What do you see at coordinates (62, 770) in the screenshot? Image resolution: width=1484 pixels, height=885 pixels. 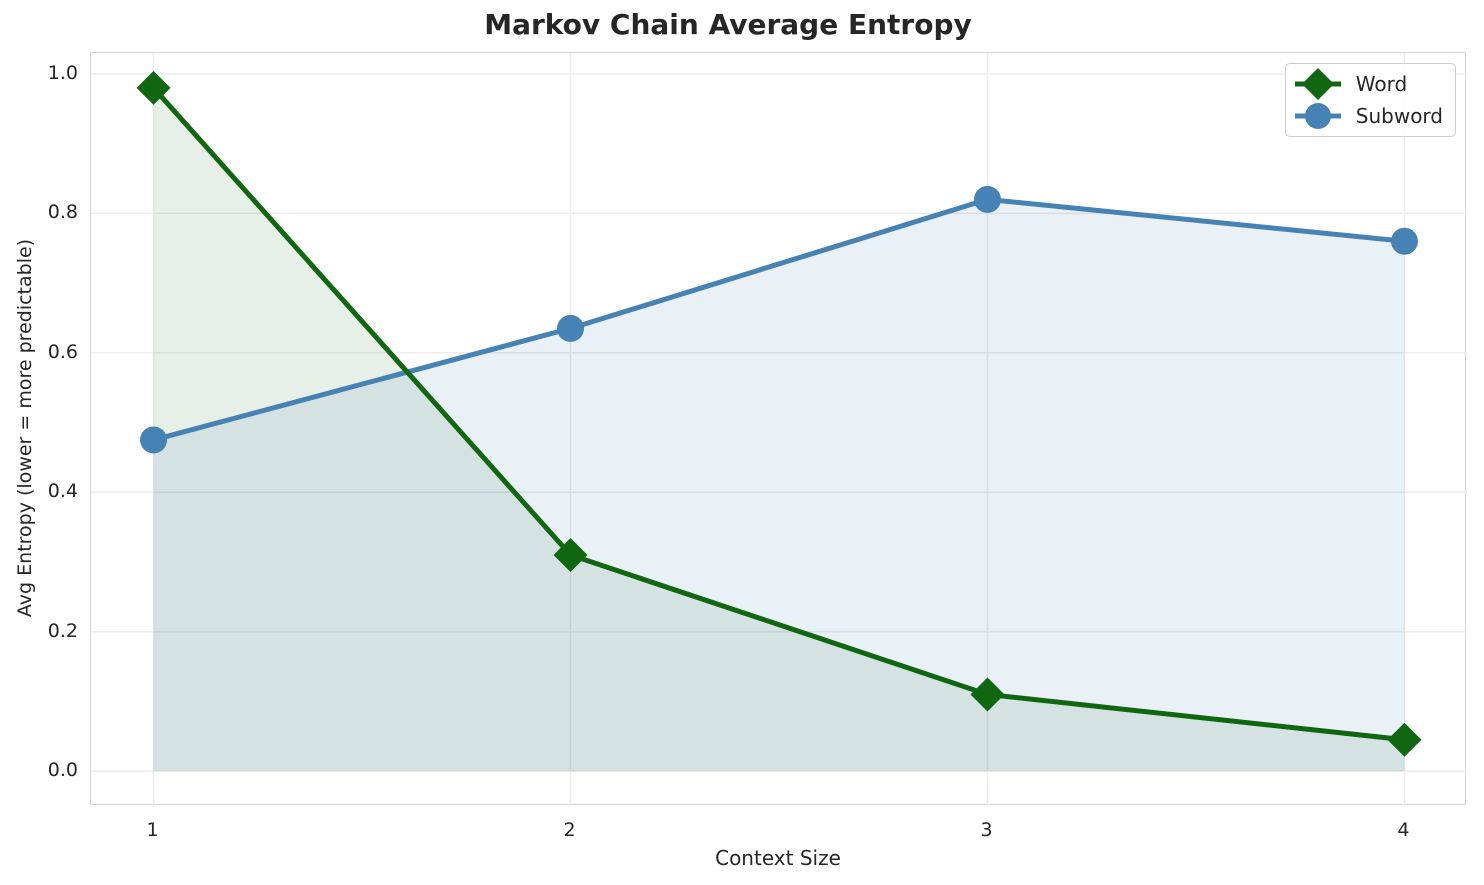 I see `y-tick-label: 0.0` at bounding box center [62, 770].